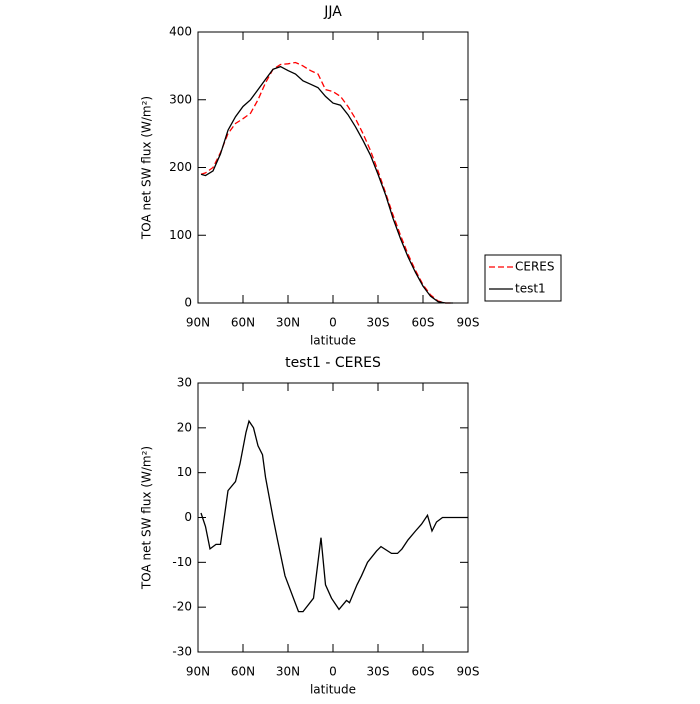 The height and width of the screenshot is (704, 700). Describe the element at coordinates (530, 289) in the screenshot. I see `legend-label: test1` at that location.